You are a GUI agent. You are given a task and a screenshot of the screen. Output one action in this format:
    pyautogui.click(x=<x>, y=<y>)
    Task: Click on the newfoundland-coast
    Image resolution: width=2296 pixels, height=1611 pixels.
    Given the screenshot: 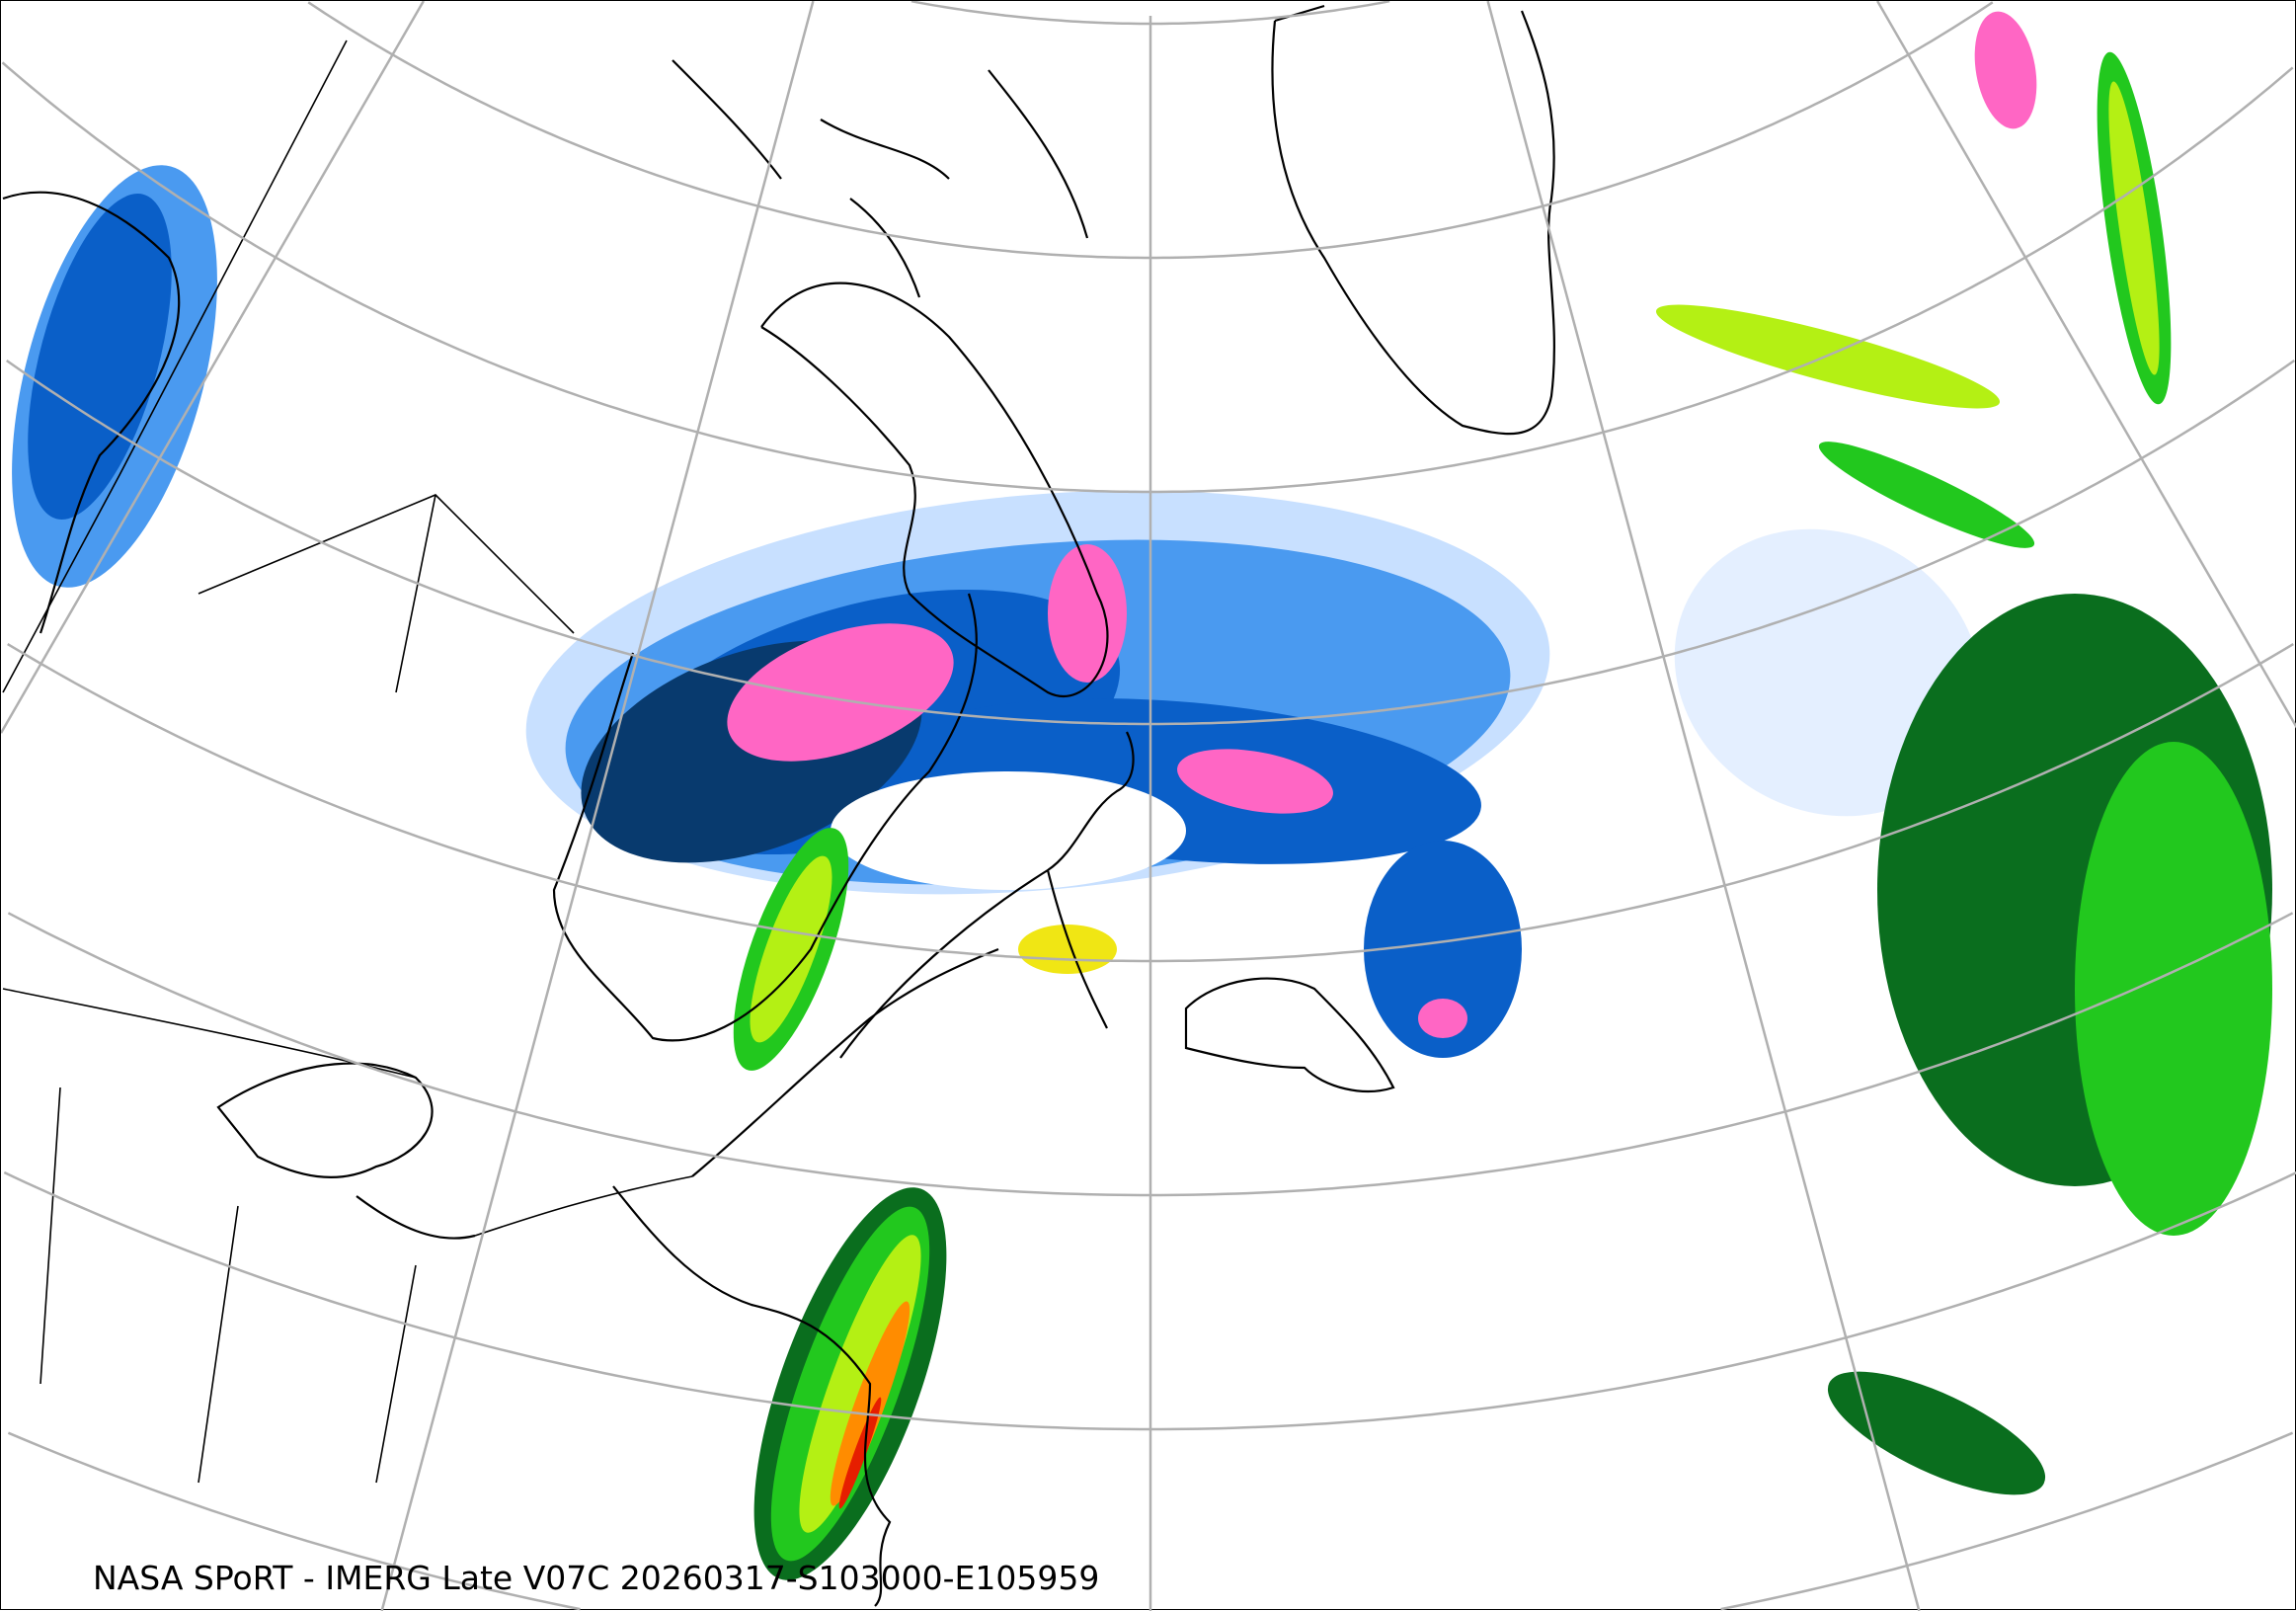 What is the action you would take?
    pyautogui.click(x=1290, y=1035)
    